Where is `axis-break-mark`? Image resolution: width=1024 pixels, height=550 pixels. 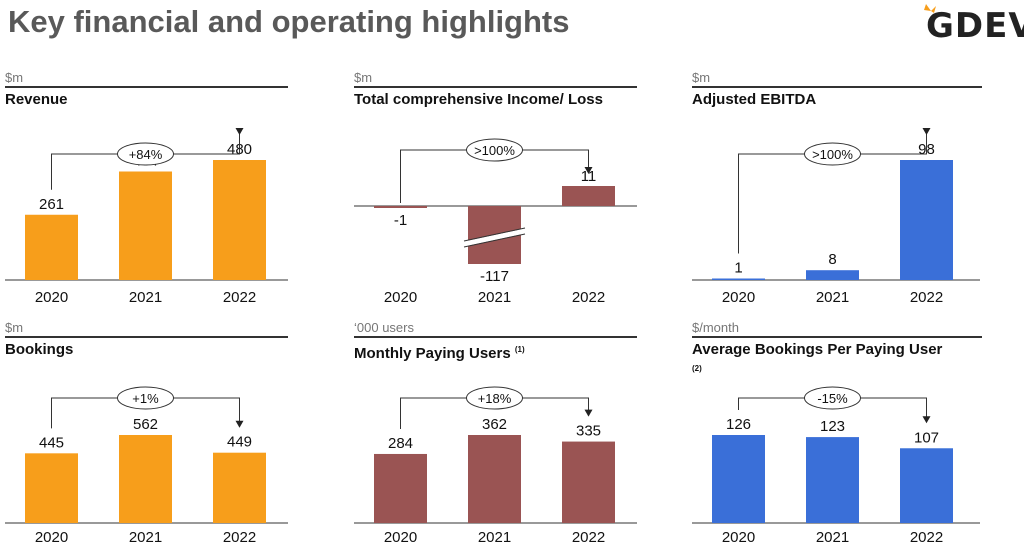
axis-break-mark is located at coordinates (494, 237).